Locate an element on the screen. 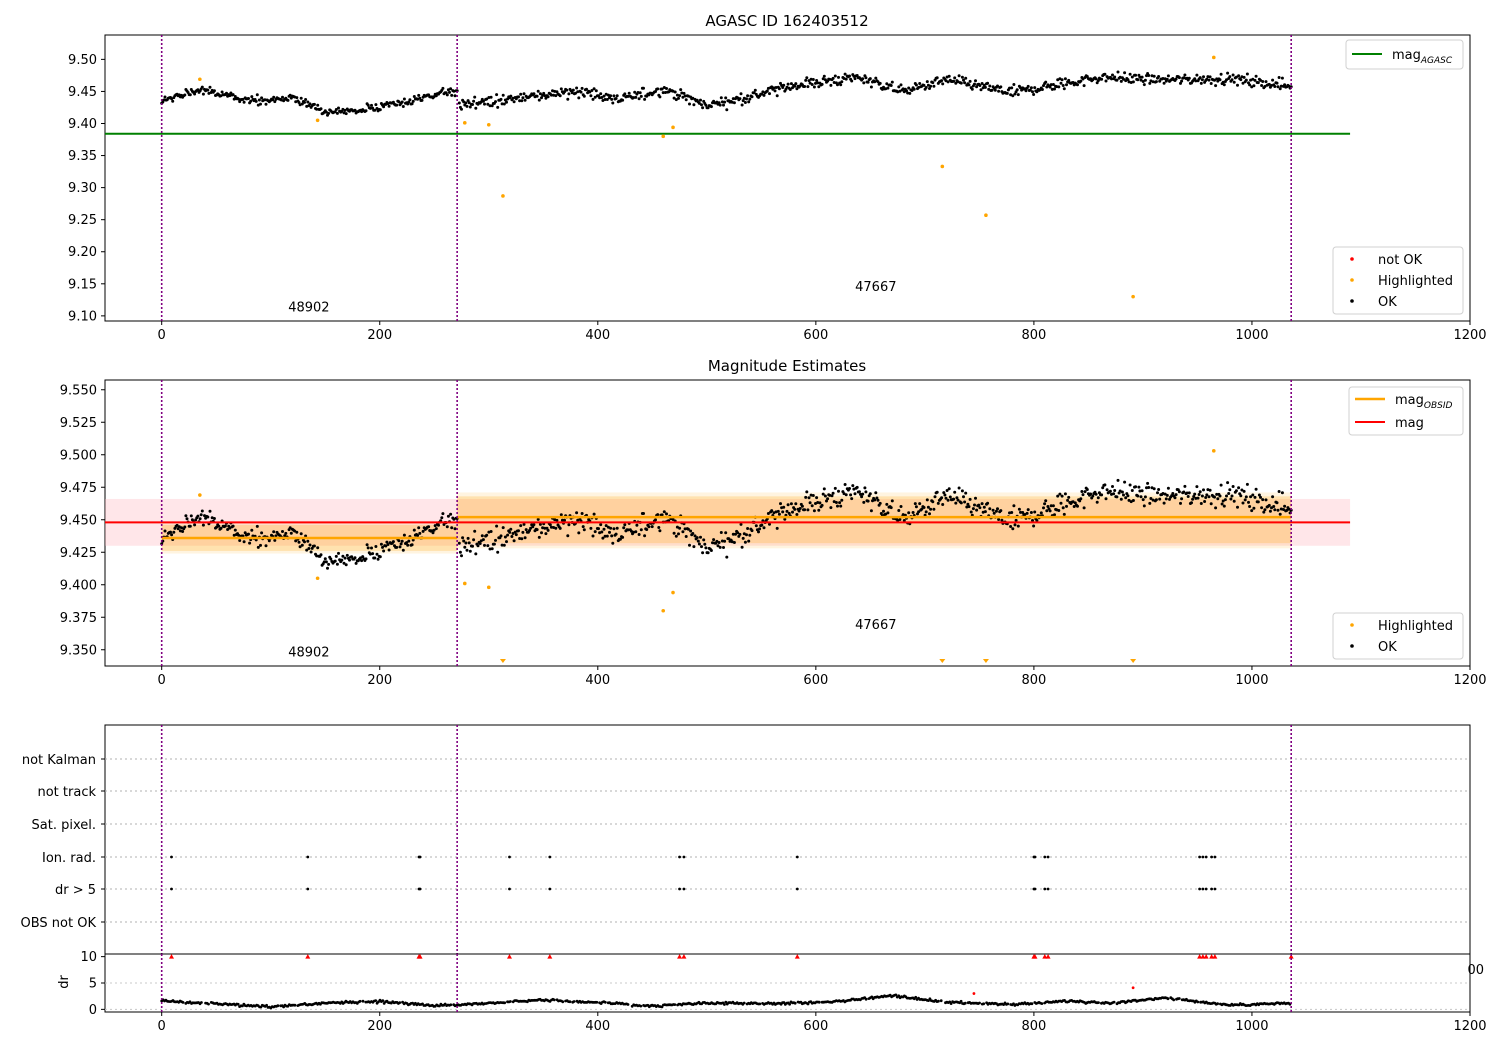 This screenshot has width=1500, height=1050. highlighted-point is located at coordinates (1133, 296).